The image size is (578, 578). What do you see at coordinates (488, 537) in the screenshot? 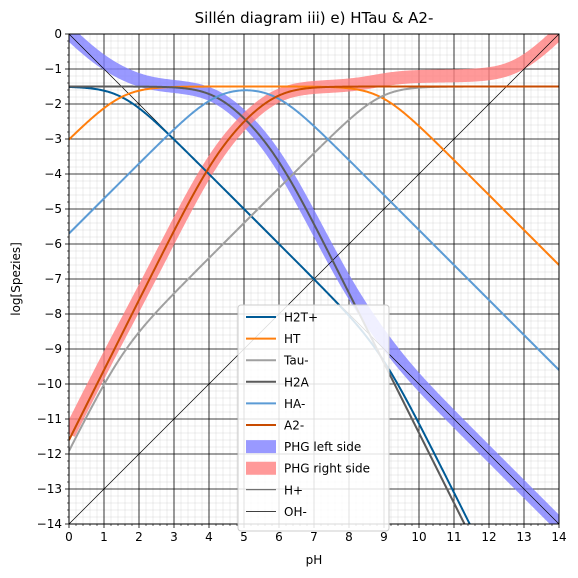
I see `x-tick-label: 12` at bounding box center [488, 537].